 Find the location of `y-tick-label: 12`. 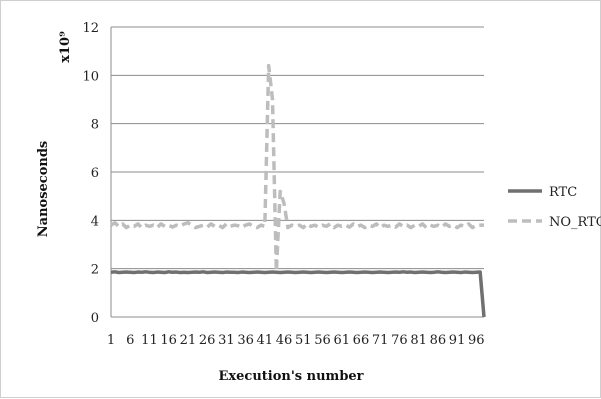

y-tick-label: 12 is located at coordinates (90, 28).